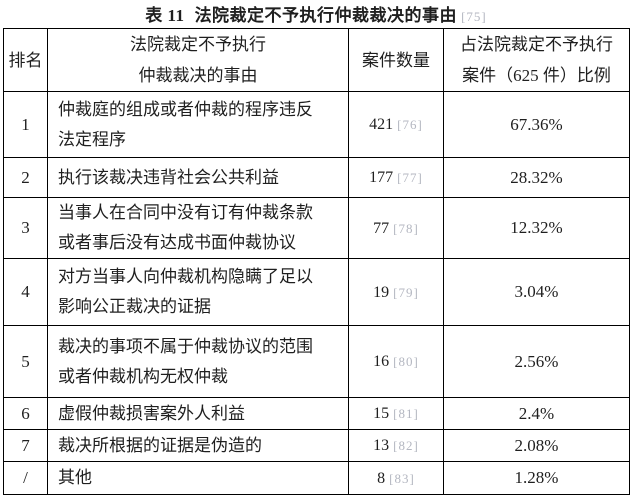 This screenshot has height=504, width=632. What do you see at coordinates (536, 124) in the screenshot?
I see `ratio-cell: 67.36%` at bounding box center [536, 124].